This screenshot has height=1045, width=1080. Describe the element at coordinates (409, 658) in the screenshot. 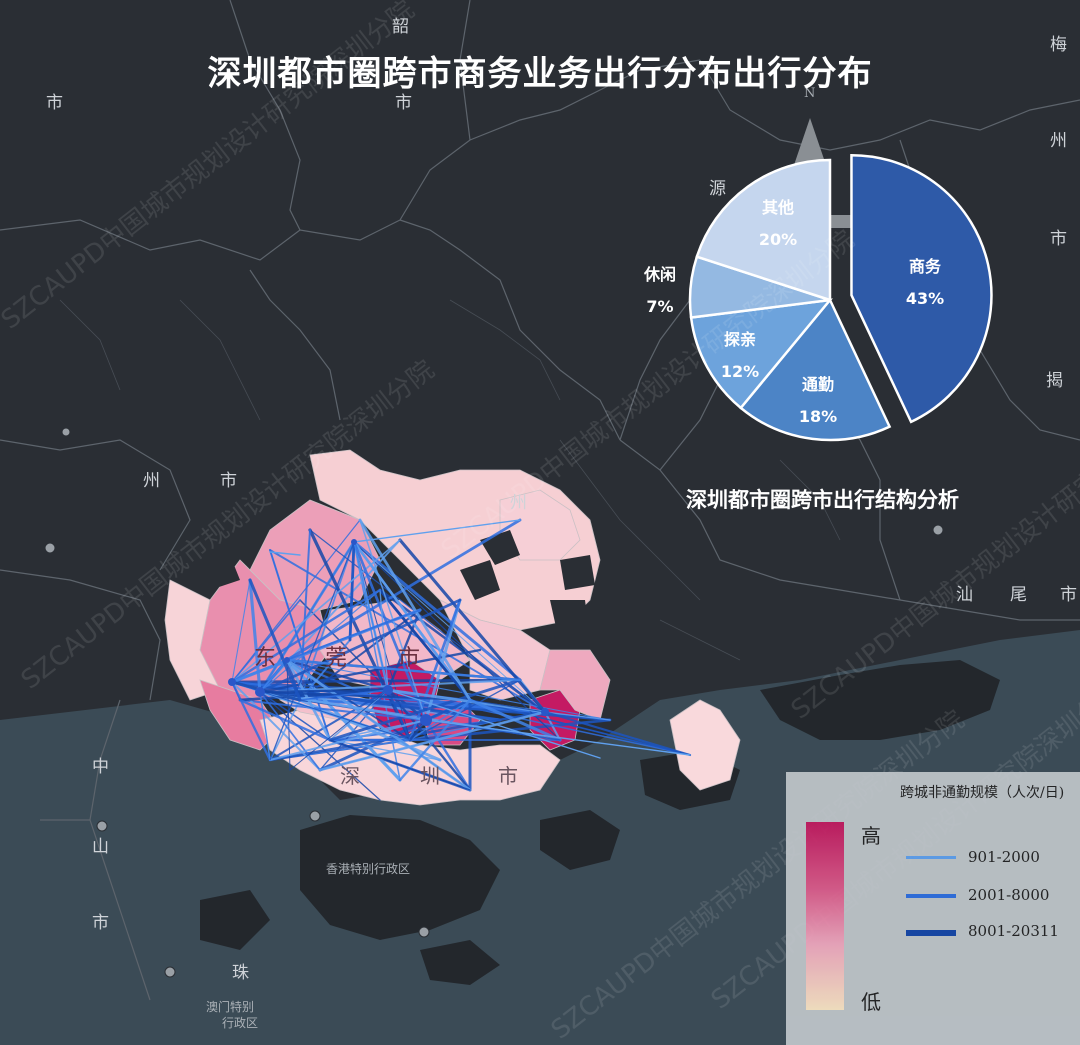

I see `label-dongguan-3: 市` at that location.